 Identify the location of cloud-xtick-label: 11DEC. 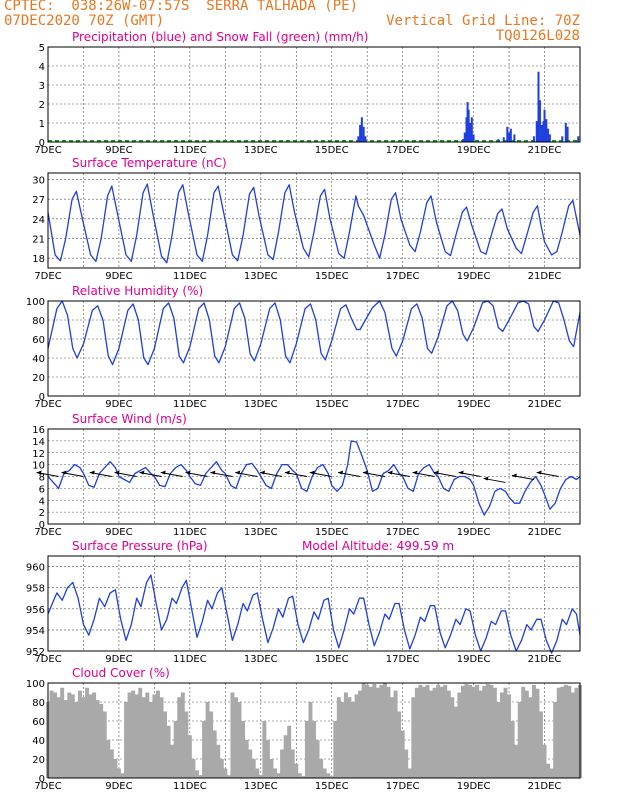
(190, 786).